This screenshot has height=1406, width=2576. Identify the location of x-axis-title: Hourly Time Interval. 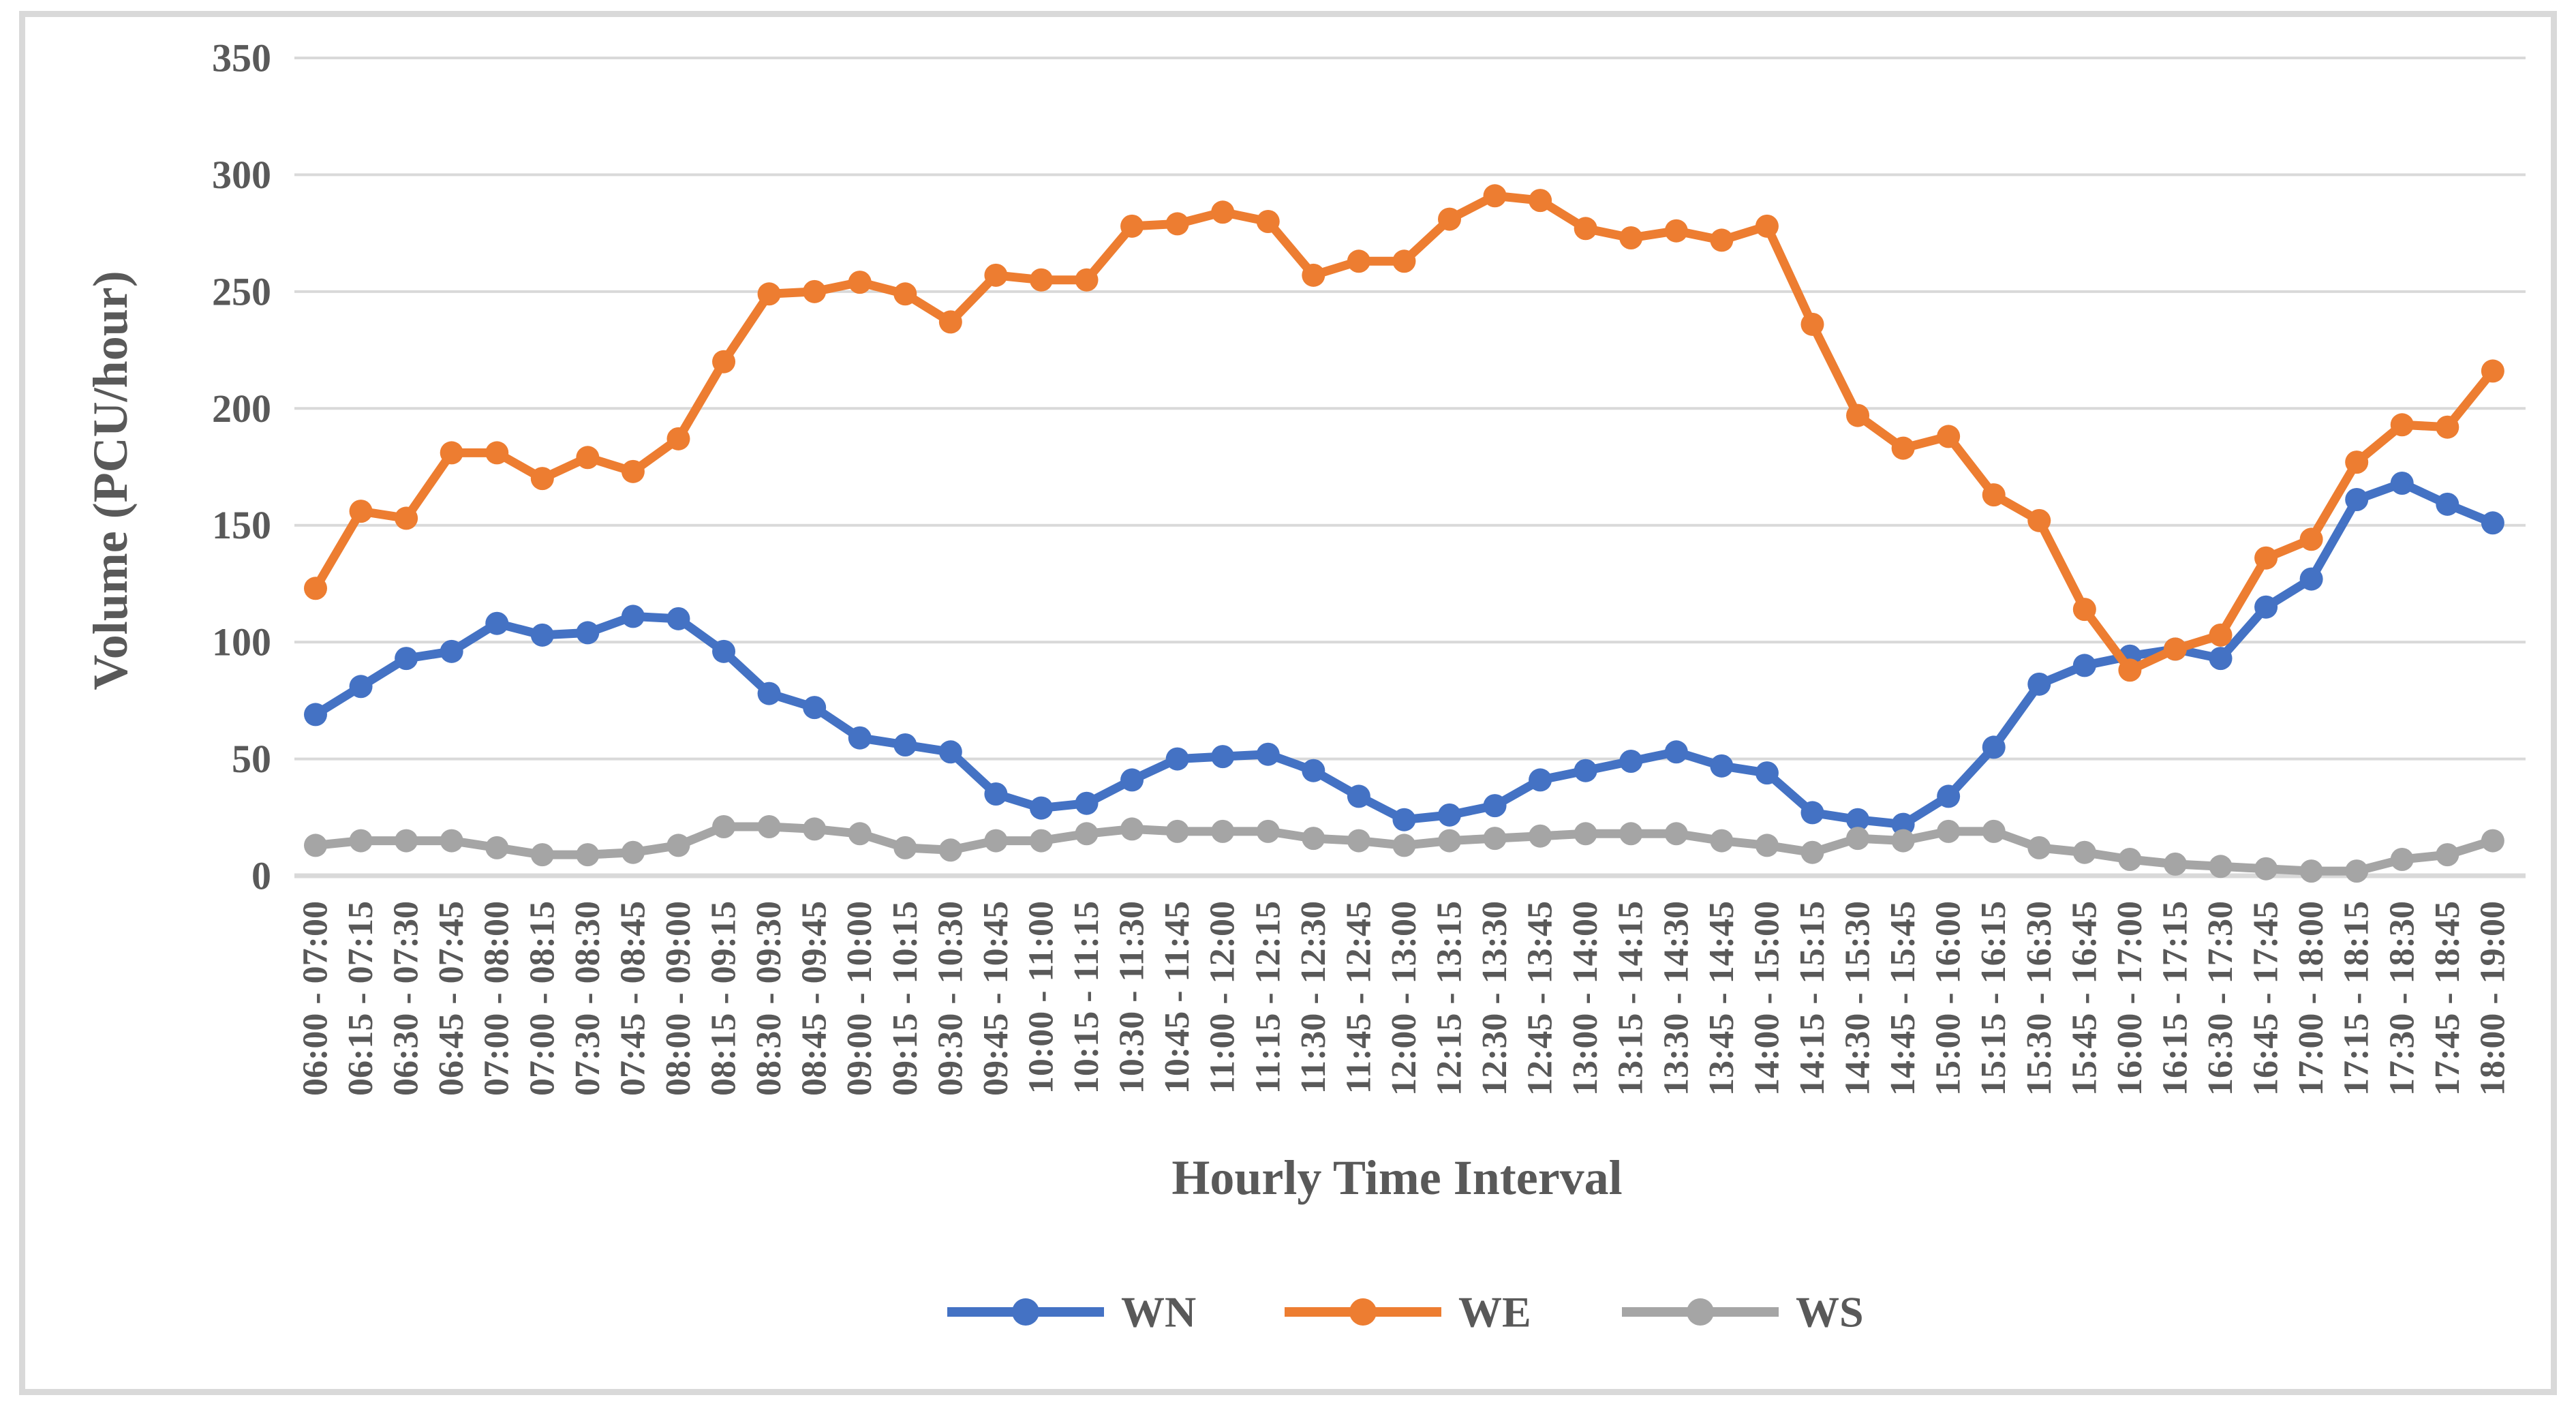
(1396, 1177).